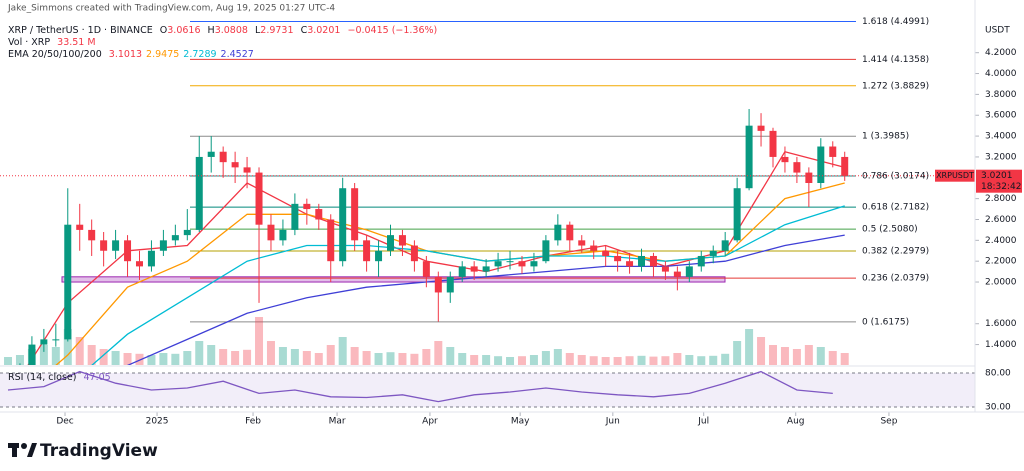 The height and width of the screenshot is (471, 1024). I want to click on y-tick-label: 2.0000, so click(1001, 283).